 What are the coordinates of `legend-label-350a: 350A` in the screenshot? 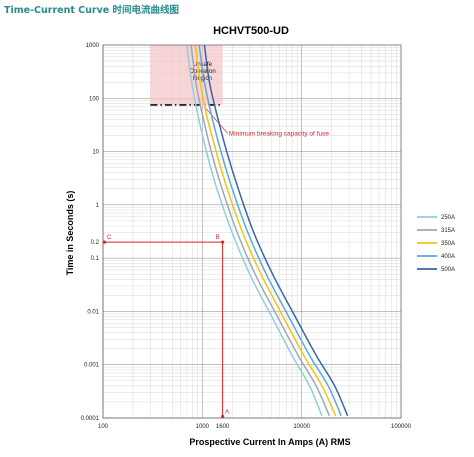 It's located at (448, 244).